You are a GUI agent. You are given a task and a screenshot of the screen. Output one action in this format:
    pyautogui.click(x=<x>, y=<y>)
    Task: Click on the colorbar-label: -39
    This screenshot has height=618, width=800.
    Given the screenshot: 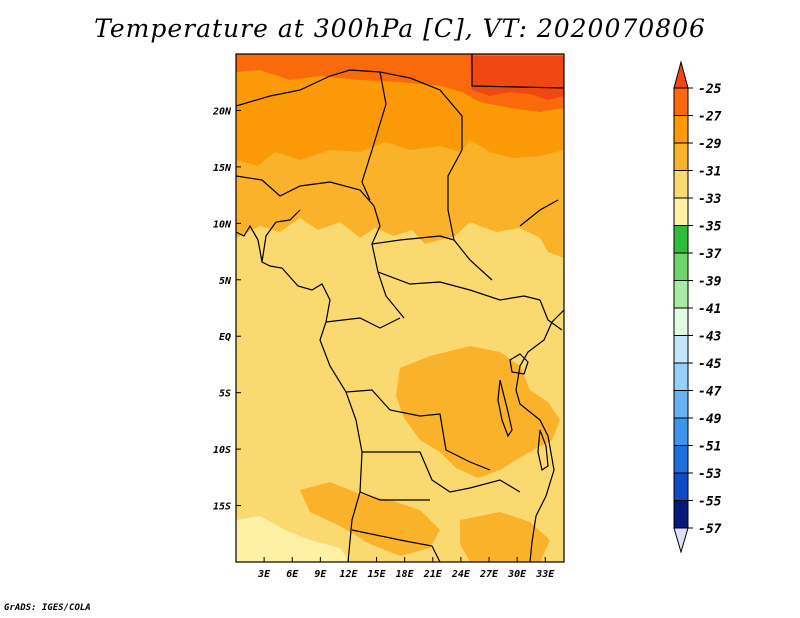 What is the action you would take?
    pyautogui.click(x=710, y=282)
    